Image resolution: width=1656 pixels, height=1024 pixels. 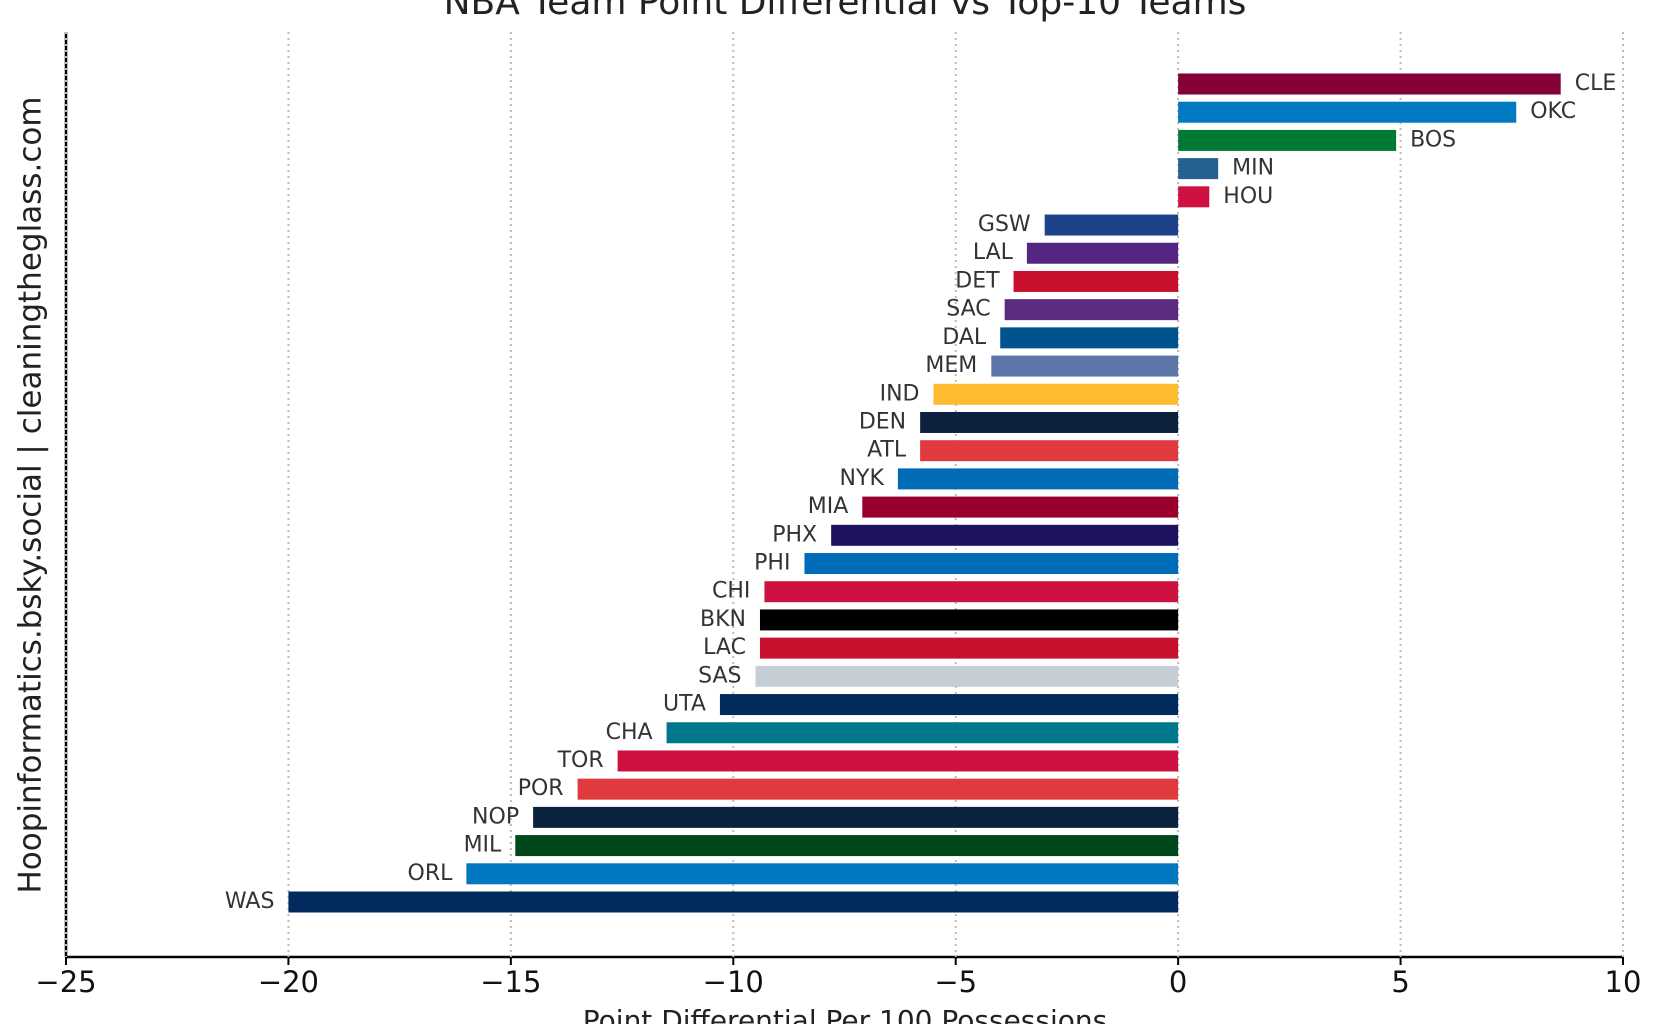 What do you see at coordinates (684, 704) in the screenshot?
I see `team-label: UTA` at bounding box center [684, 704].